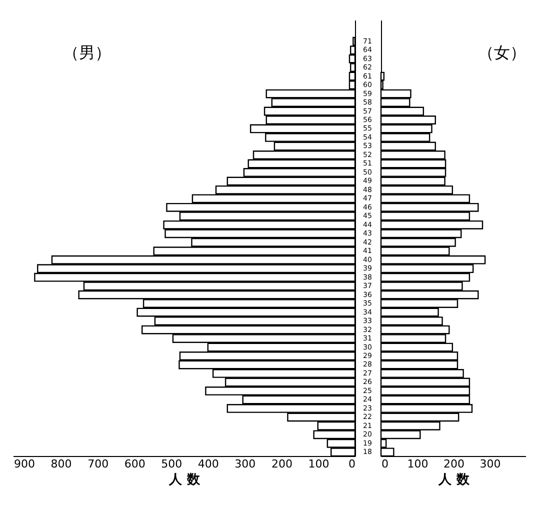 Image resolution: width=545 pixels, height=511 pixels. Describe the element at coordinates (171, 464) in the screenshot. I see `x-tick-label: 500` at that location.